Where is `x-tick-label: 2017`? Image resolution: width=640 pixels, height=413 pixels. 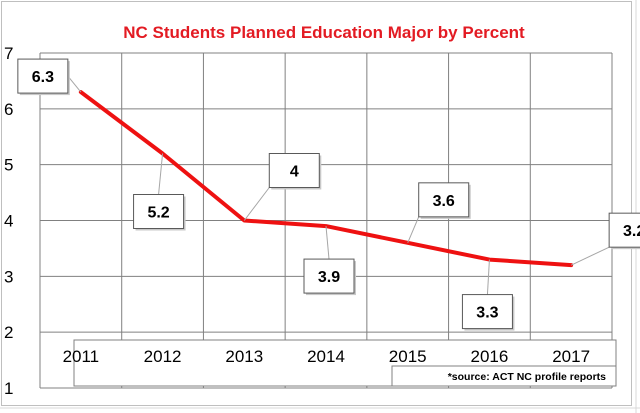
x-tick-label: 2017 is located at coordinates (571, 356).